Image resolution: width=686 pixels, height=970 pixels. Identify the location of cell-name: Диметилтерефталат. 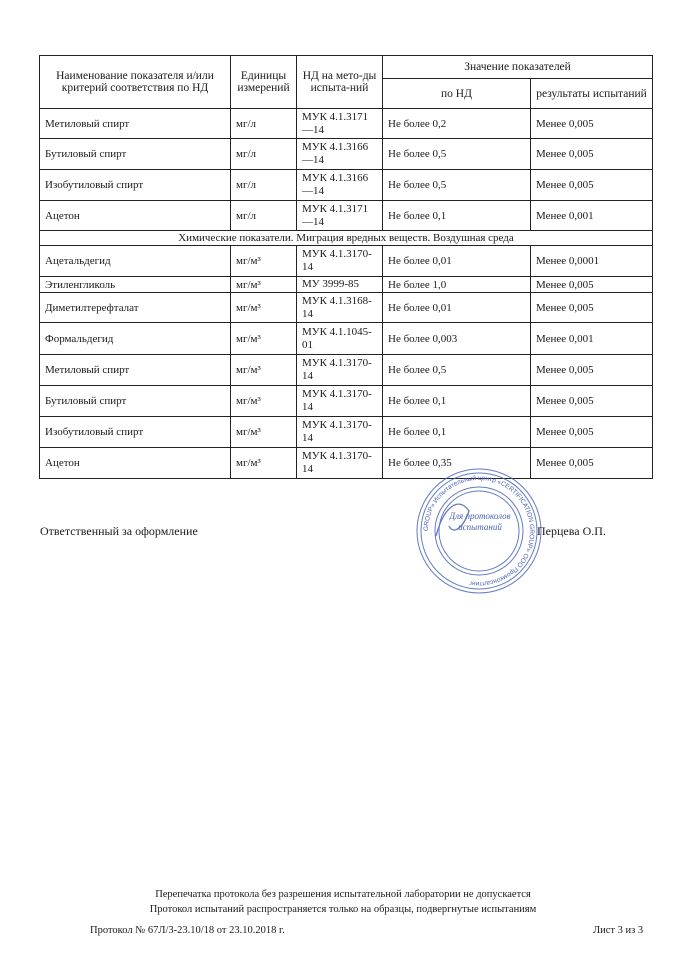
(135, 307).